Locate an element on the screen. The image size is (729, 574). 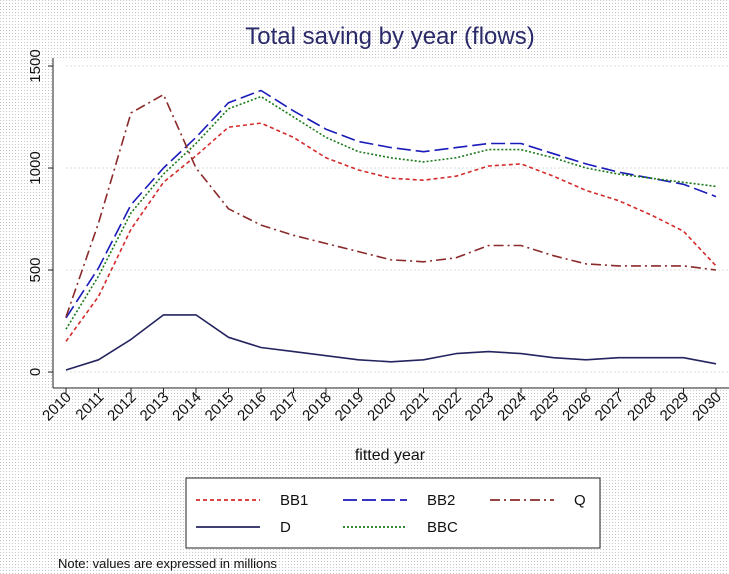
y-tick-label: 1000 is located at coordinates (35, 167).